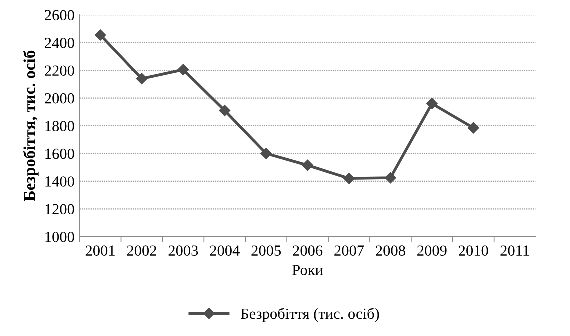  I want to click on legend-label: Безробіття (тис. осіб), so click(310, 315).